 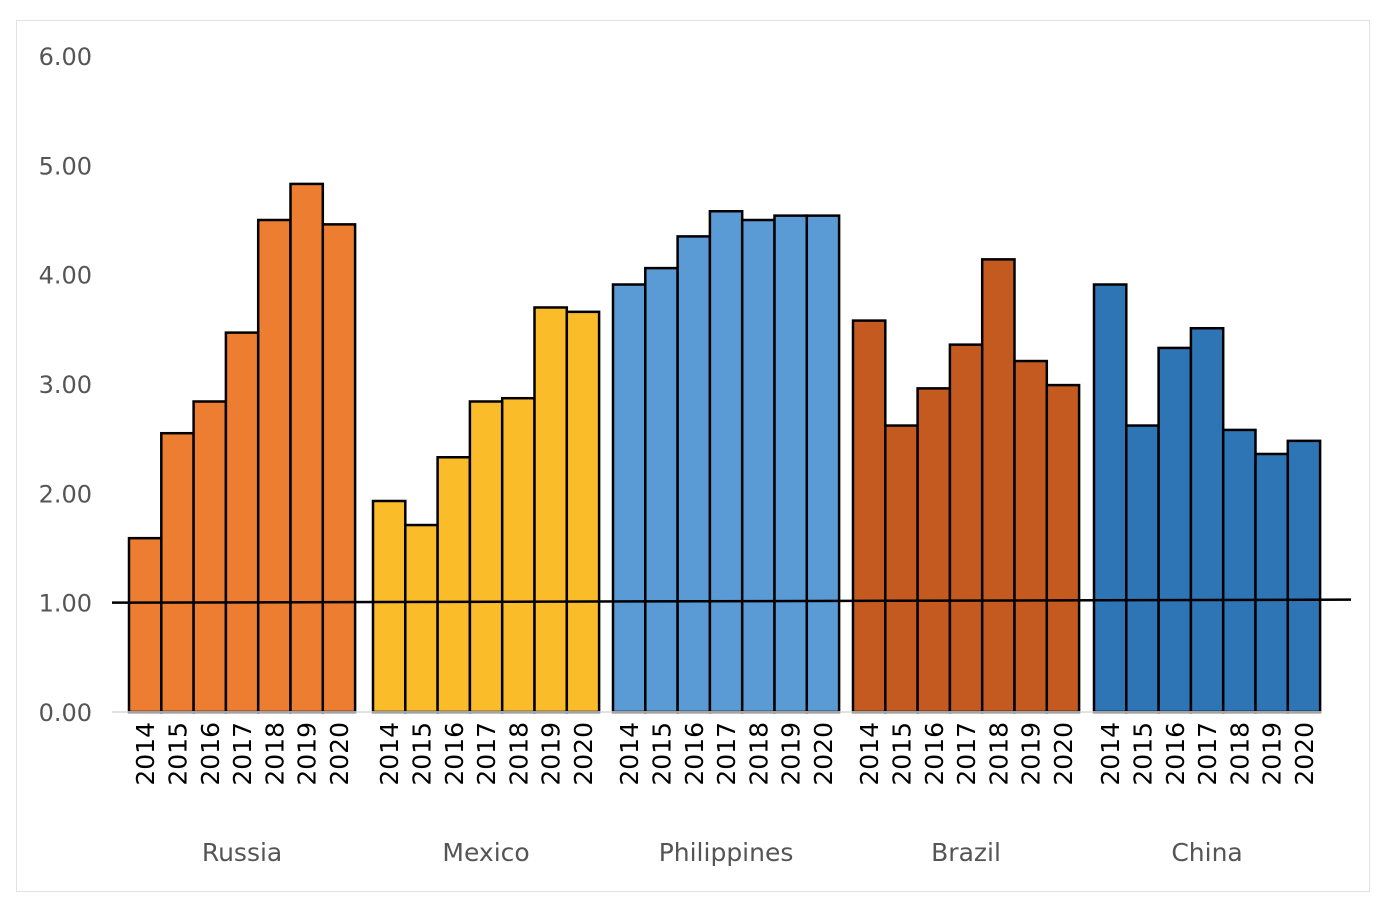 I want to click on group-label-philippines: Philippines, so click(x=726, y=852).